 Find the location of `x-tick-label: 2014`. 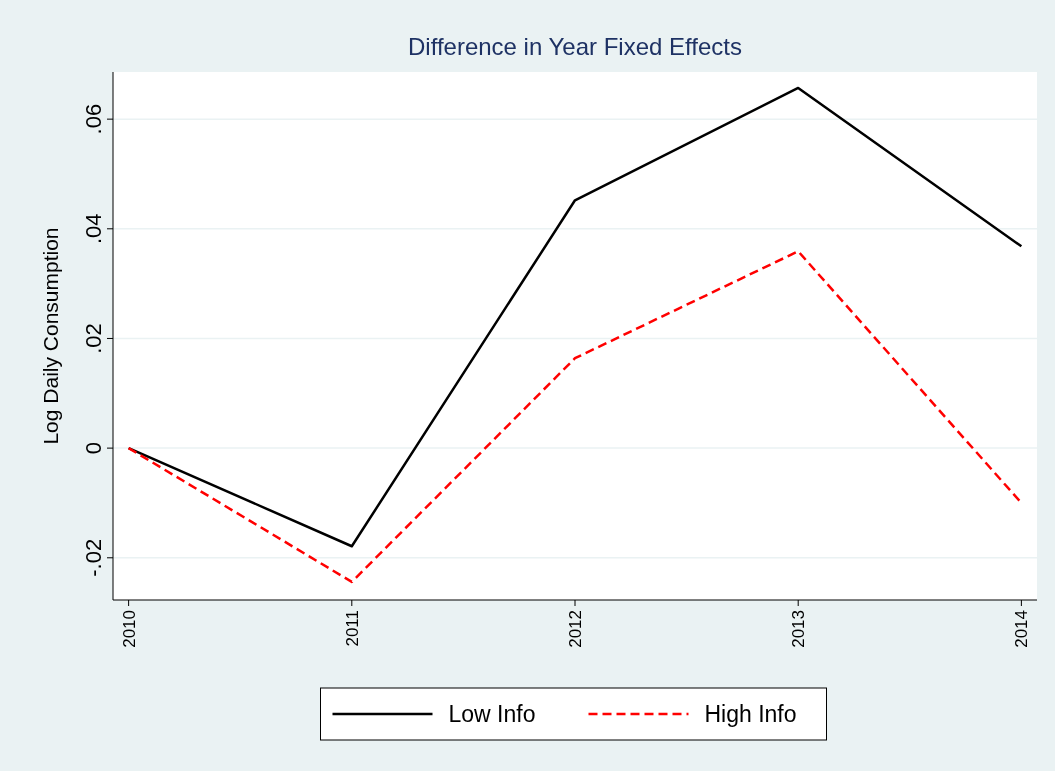

x-tick-label: 2014 is located at coordinates (1022, 629).